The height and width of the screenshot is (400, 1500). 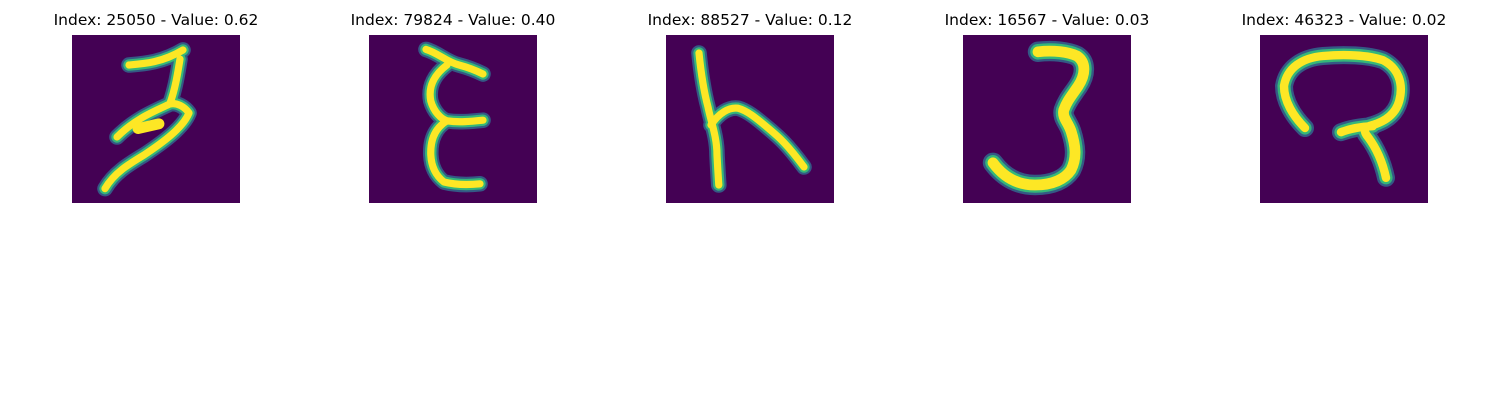 I want to click on image-panel-1: Index: 79824 - Value: 0.40, so click(x=453, y=105).